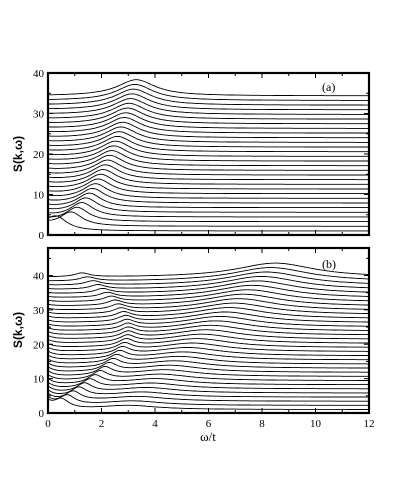 Image resolution: width=415 pixels, height=485 pixels. I want to click on x-tick-label: 2, so click(102, 424).